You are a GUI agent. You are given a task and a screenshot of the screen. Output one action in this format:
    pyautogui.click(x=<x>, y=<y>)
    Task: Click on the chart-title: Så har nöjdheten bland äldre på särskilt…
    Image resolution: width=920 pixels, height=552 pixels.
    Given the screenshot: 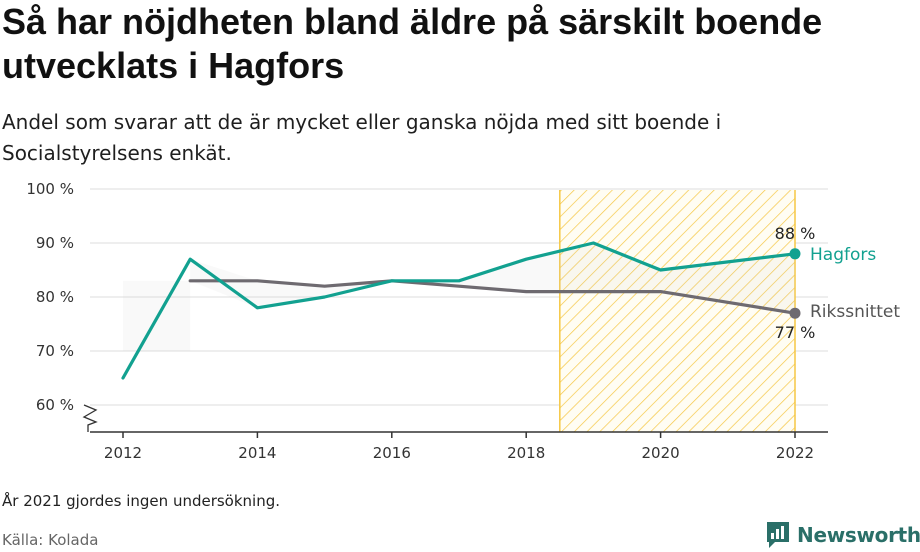 What is the action you would take?
    pyautogui.click(x=412, y=43)
    